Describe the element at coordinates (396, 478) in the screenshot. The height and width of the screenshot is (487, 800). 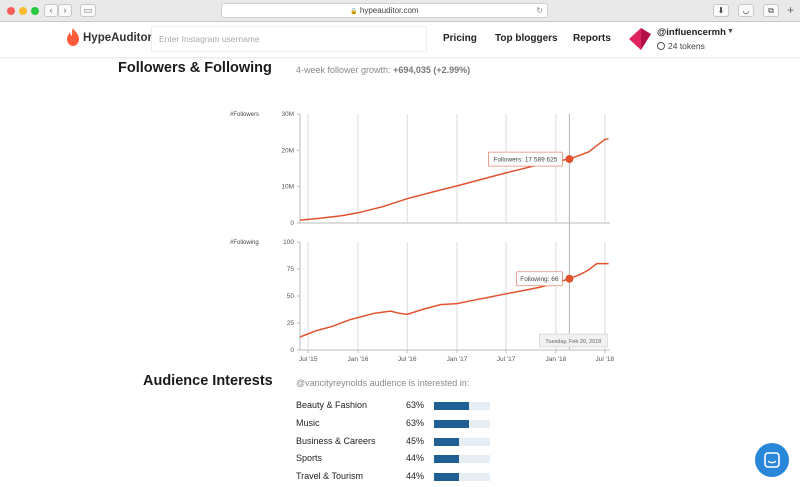
I see `interest-row: Travel & Tourism 44%` at that location.